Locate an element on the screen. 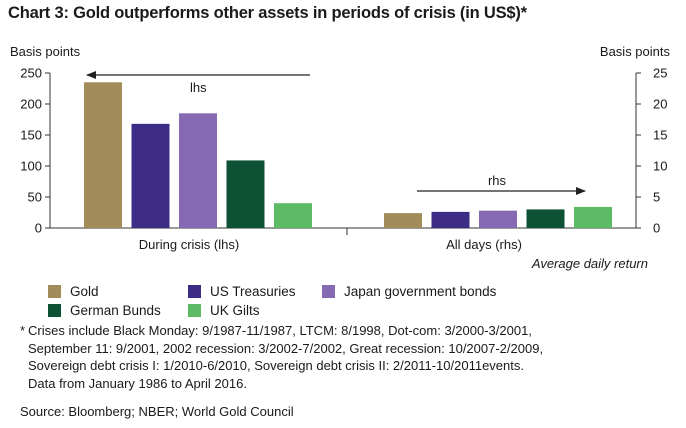  legend-label: UK Gilts is located at coordinates (235, 310).